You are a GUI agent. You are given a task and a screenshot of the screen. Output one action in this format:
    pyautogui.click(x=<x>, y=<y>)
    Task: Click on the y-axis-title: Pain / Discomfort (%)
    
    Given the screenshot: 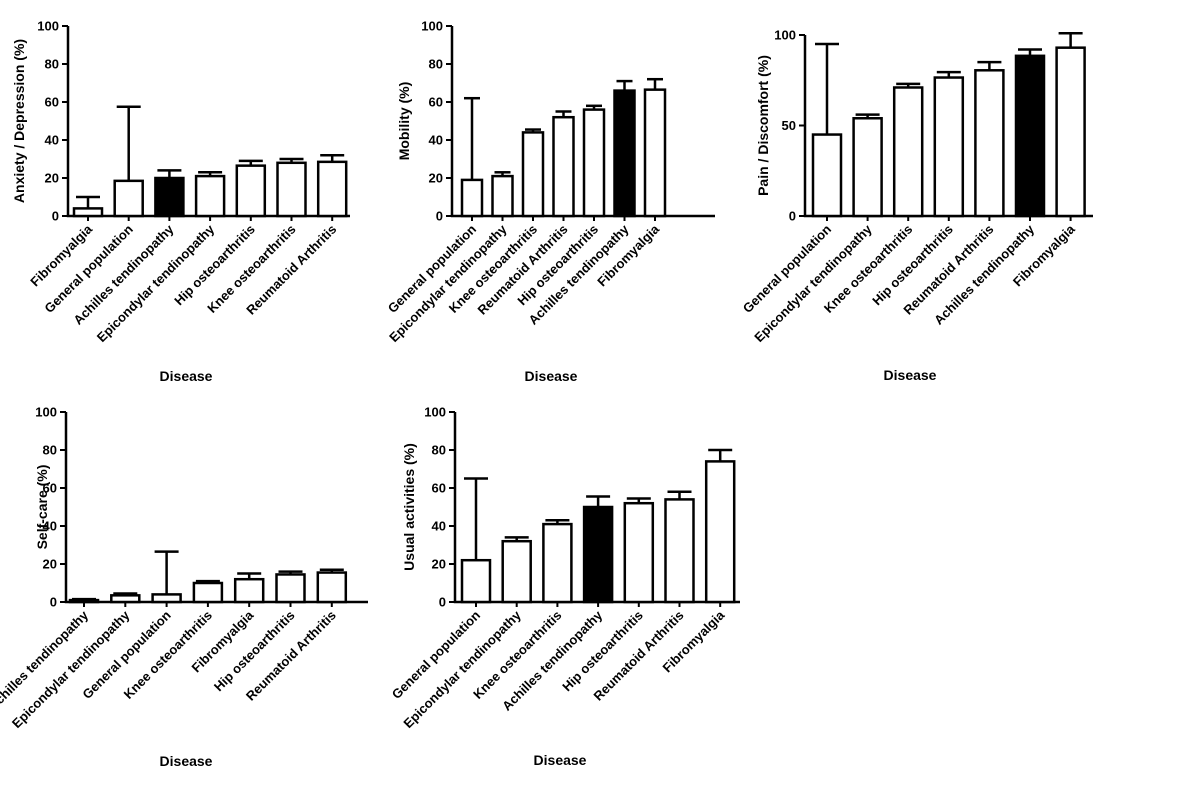 What is the action you would take?
    pyautogui.click(x=763, y=125)
    